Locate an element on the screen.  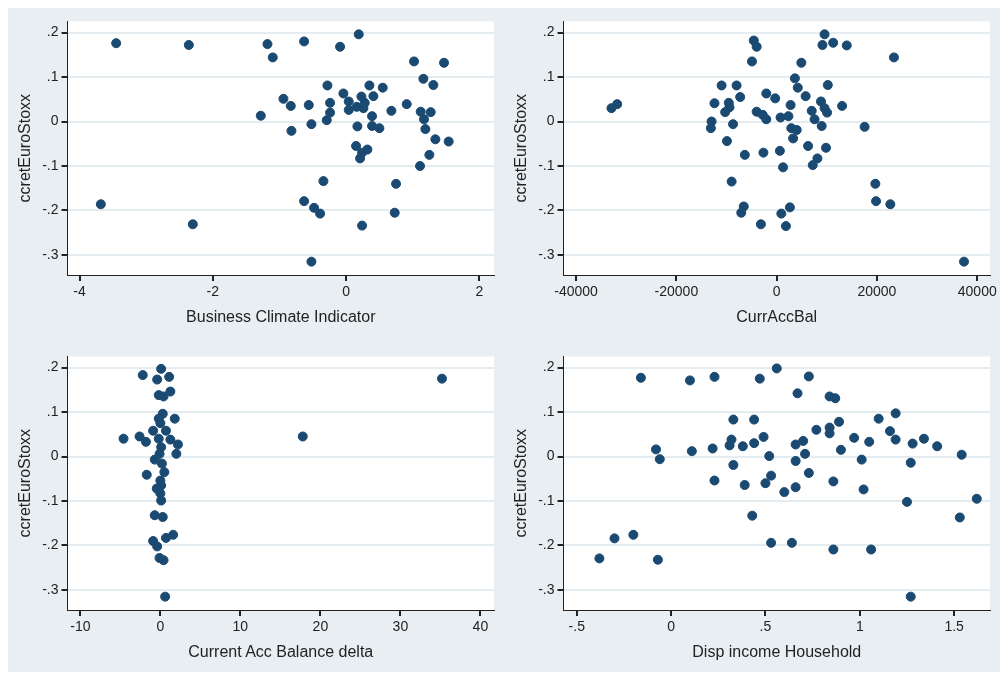
x-tick-label: .5 is located at coordinates (765, 626).